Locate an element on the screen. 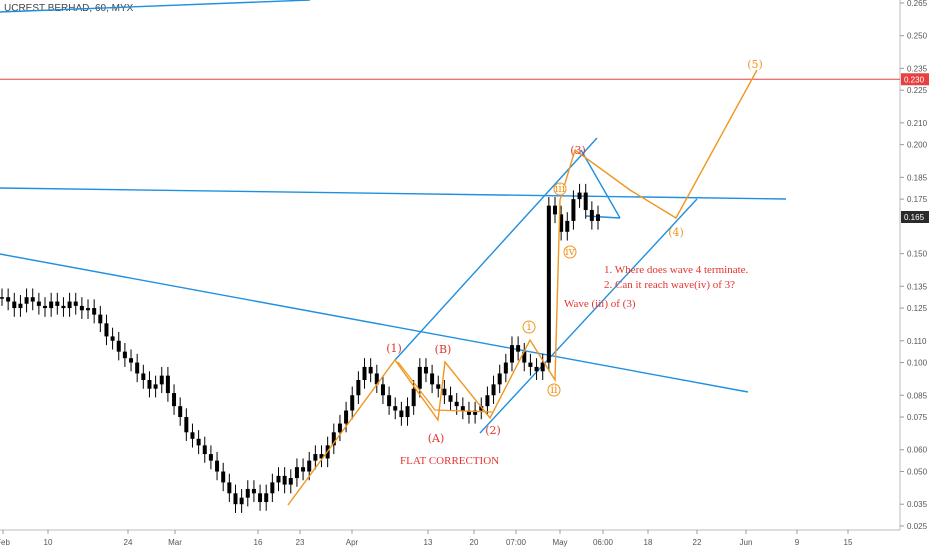  x-tick-label: Apr is located at coordinates (352, 542).